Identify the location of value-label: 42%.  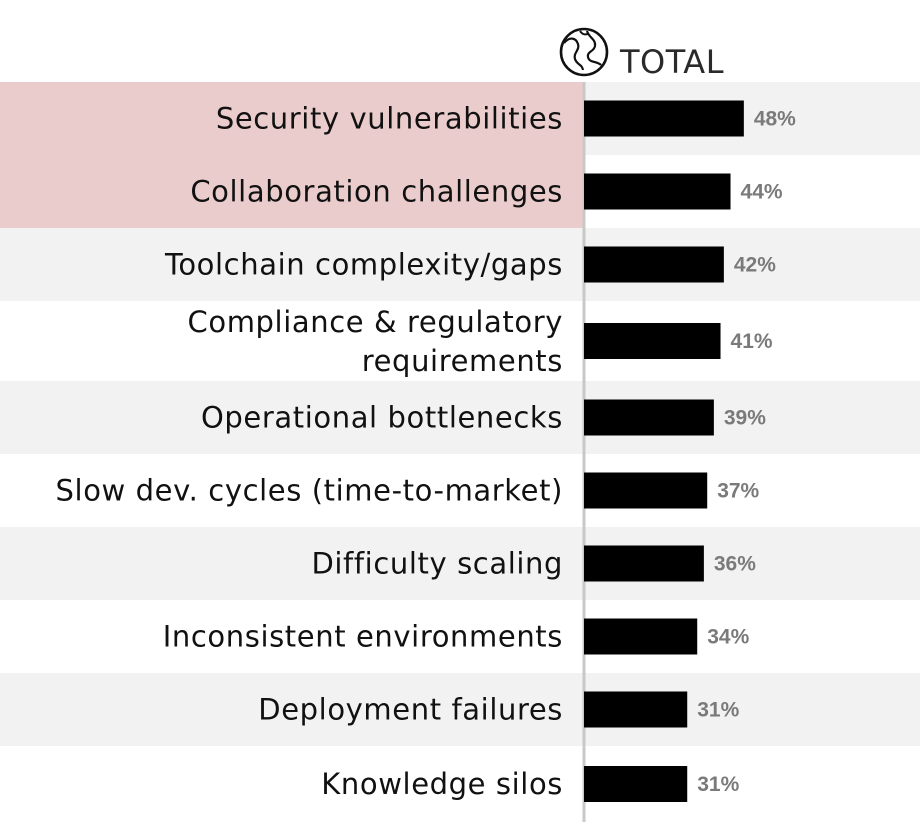
(755, 265).